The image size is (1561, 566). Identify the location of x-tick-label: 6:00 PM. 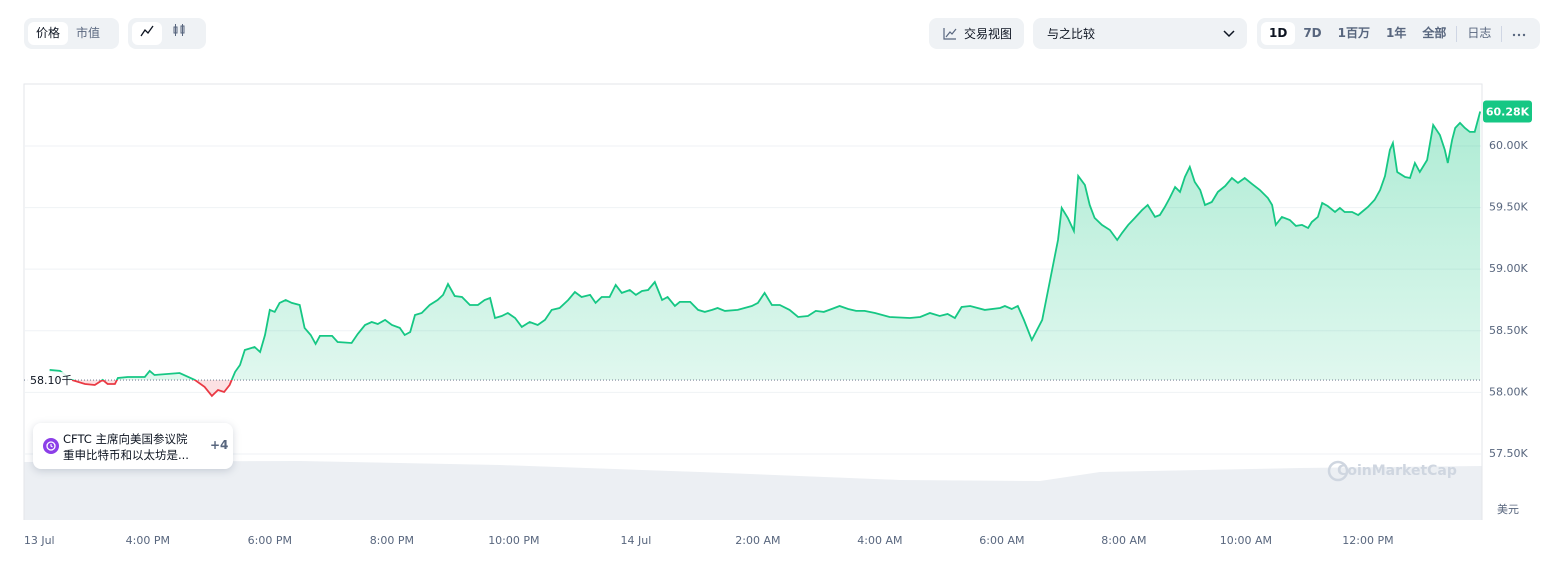
(270, 540).